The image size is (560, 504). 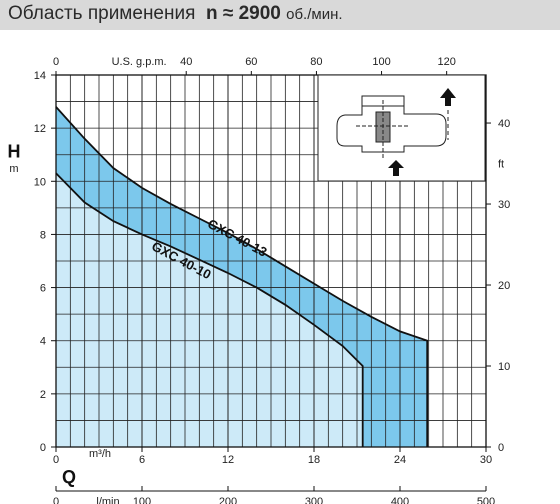 What do you see at coordinates (314, 460) in the screenshot?
I see `x-tick-label: 18` at bounding box center [314, 460].